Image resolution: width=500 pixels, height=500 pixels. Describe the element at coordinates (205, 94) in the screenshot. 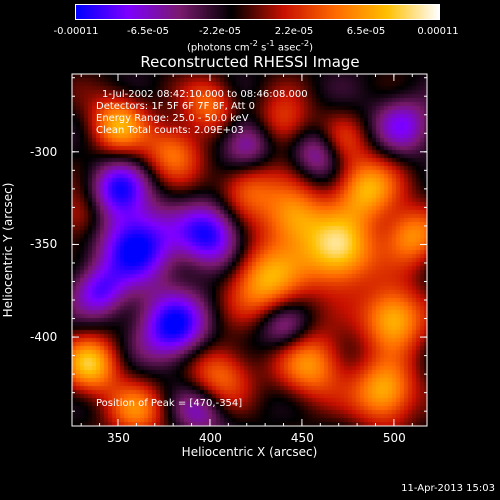

I see `time-range-annotation: 1-Jul-2002 08:42:10.000 to 08:46:08.000` at that location.